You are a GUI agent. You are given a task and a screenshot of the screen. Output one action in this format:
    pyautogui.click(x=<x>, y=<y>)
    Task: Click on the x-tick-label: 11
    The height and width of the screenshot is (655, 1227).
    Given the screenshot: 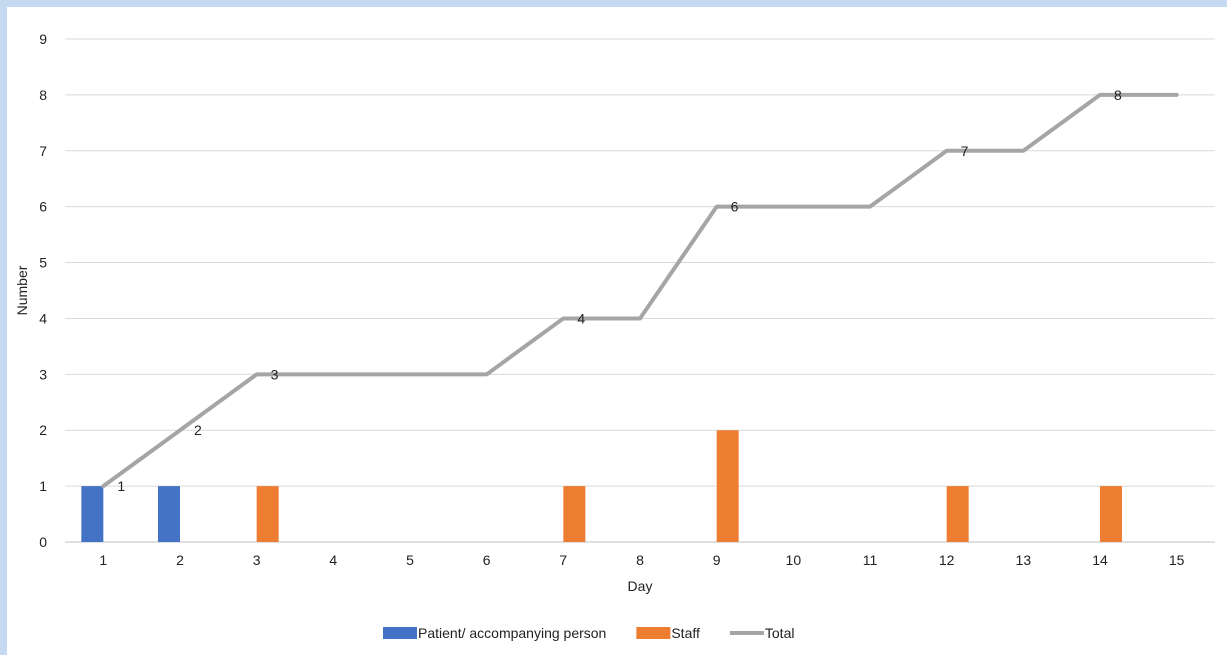 What is the action you would take?
    pyautogui.click(x=870, y=560)
    